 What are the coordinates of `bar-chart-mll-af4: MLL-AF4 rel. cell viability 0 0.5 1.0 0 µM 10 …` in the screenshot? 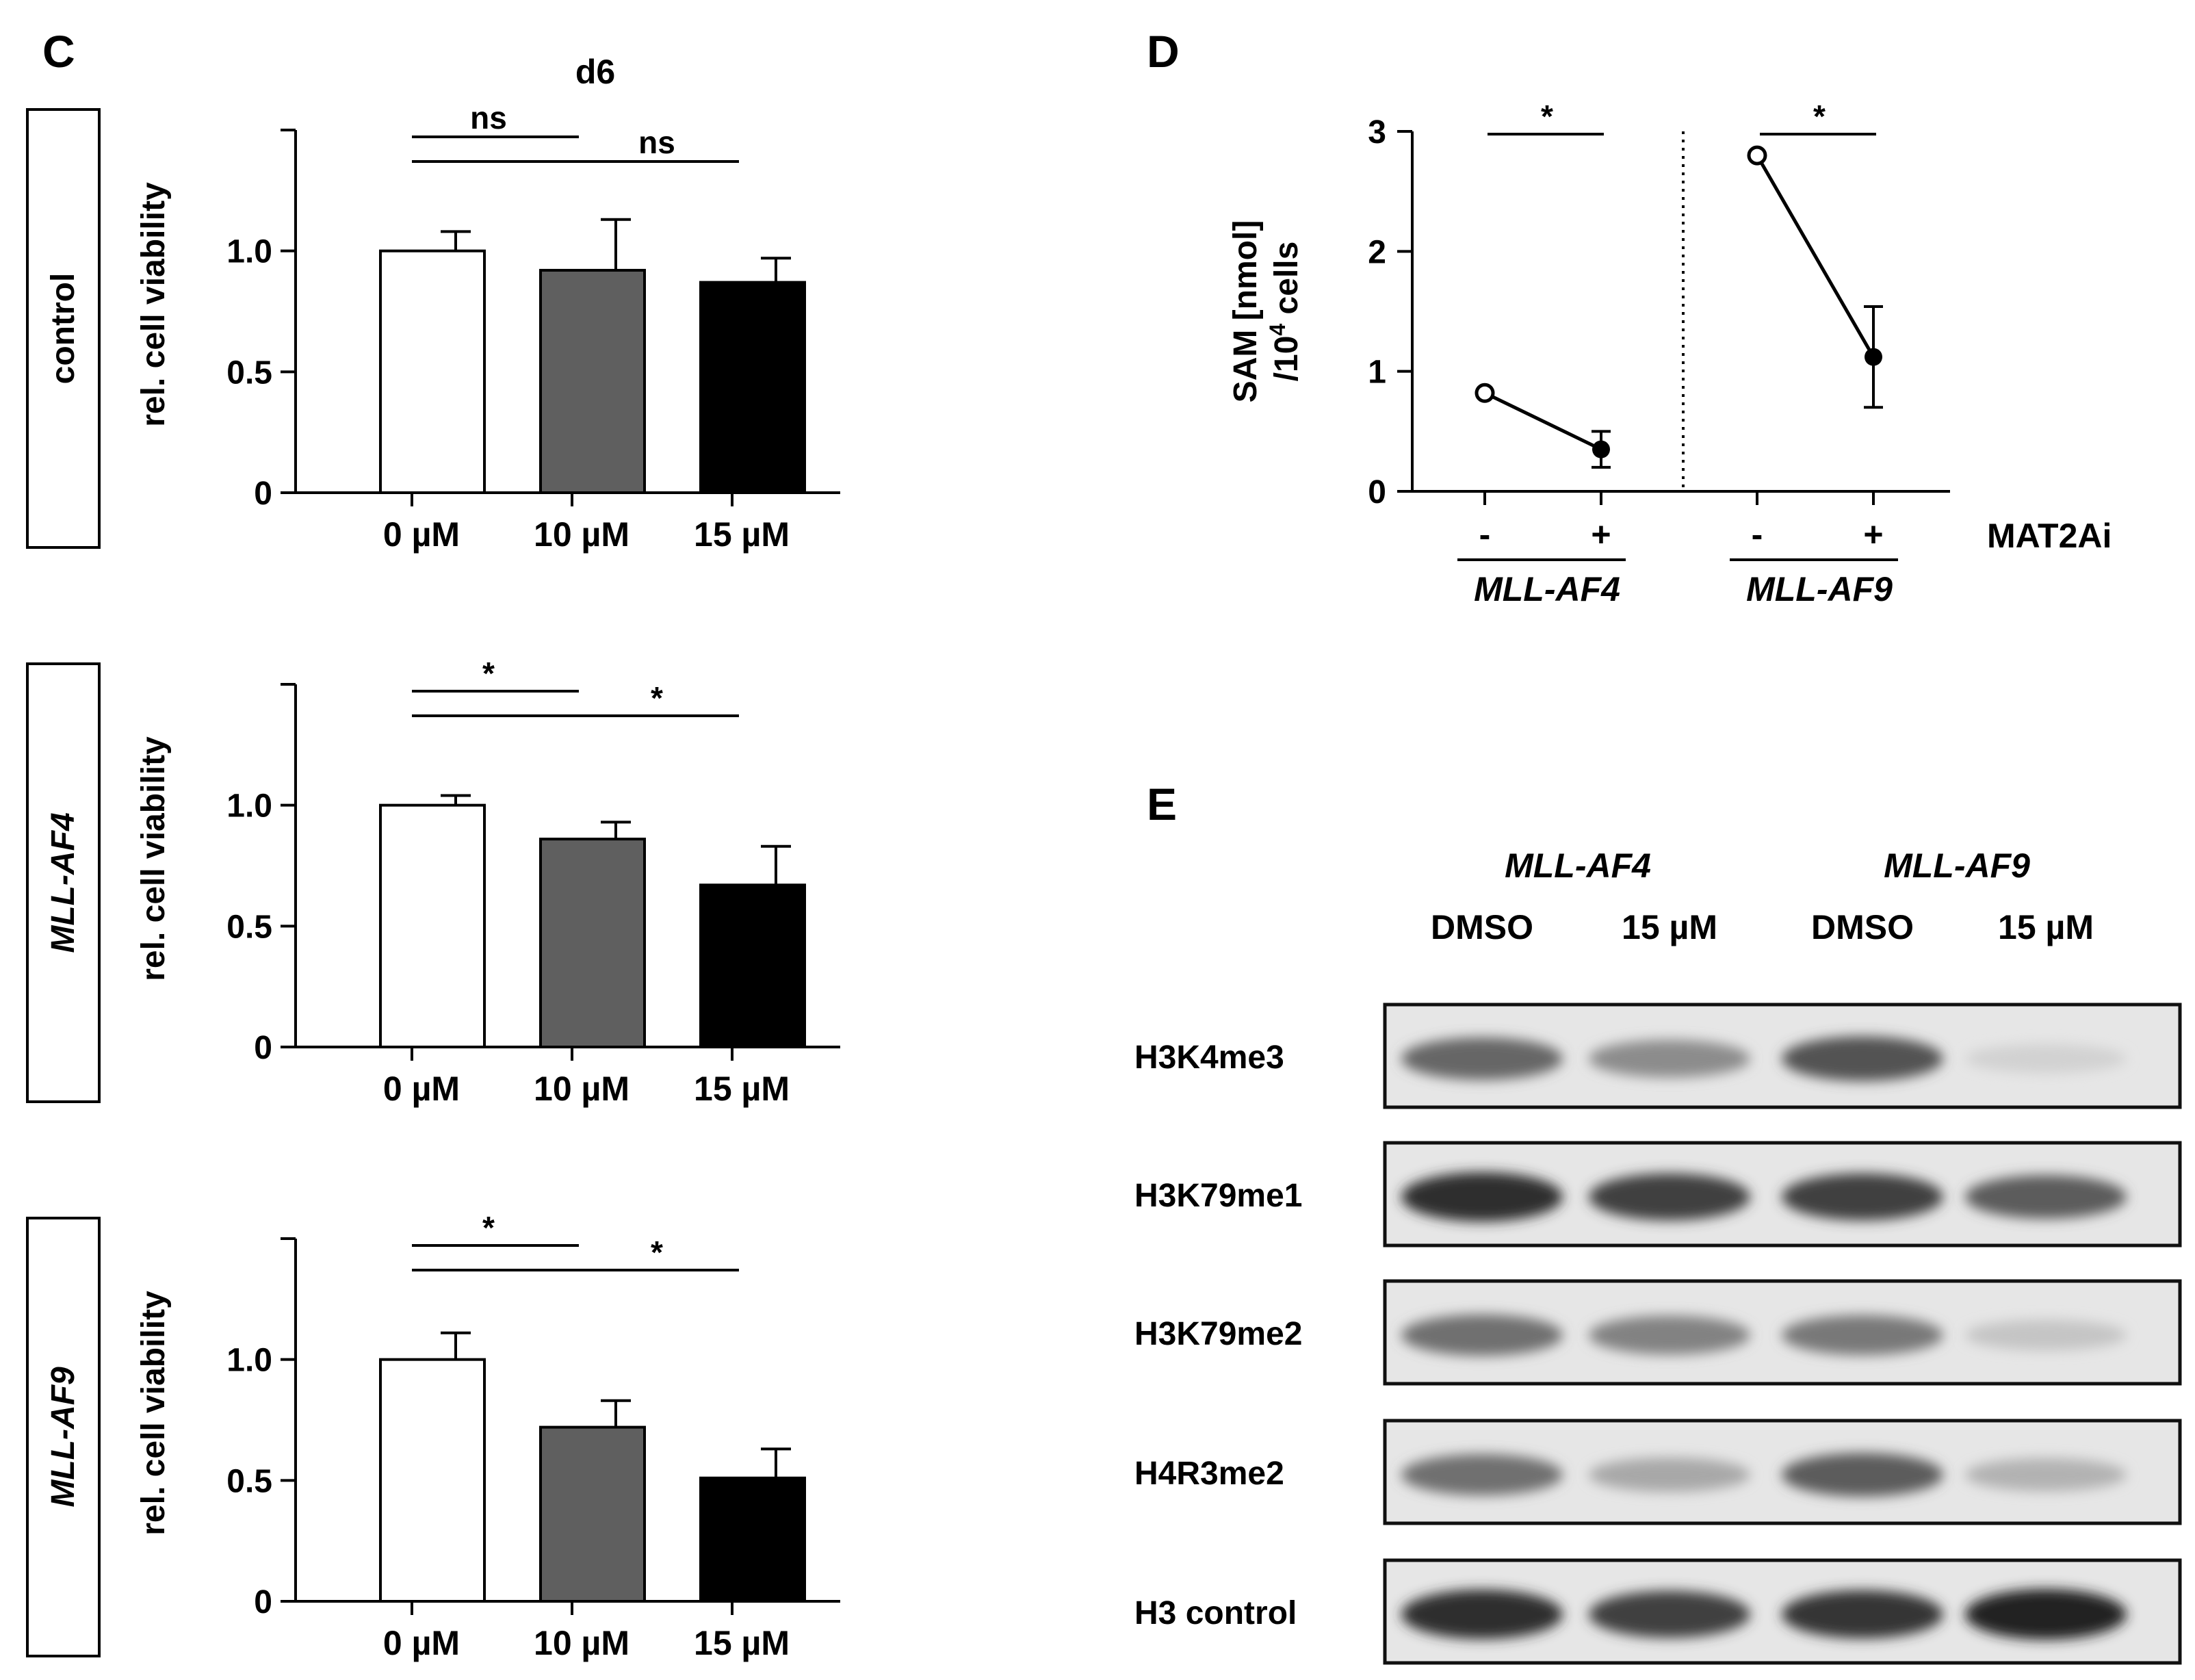 It's located at (433, 882).